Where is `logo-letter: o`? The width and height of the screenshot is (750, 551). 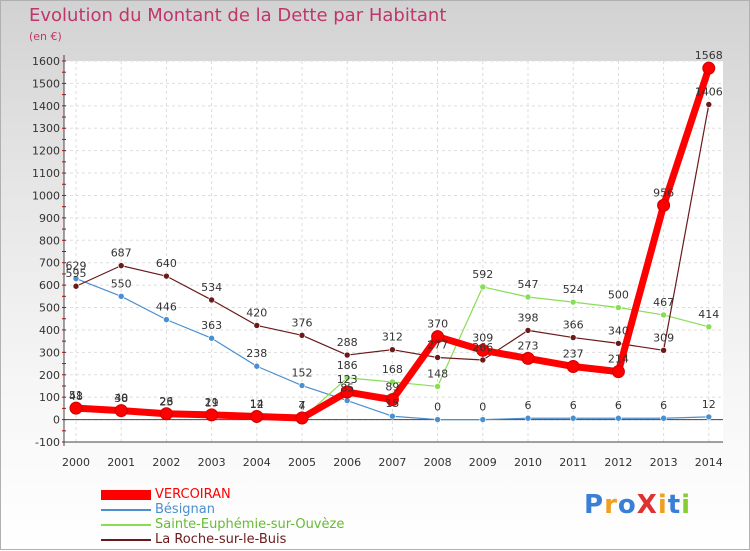 logo-letter: o is located at coordinates (627, 505).